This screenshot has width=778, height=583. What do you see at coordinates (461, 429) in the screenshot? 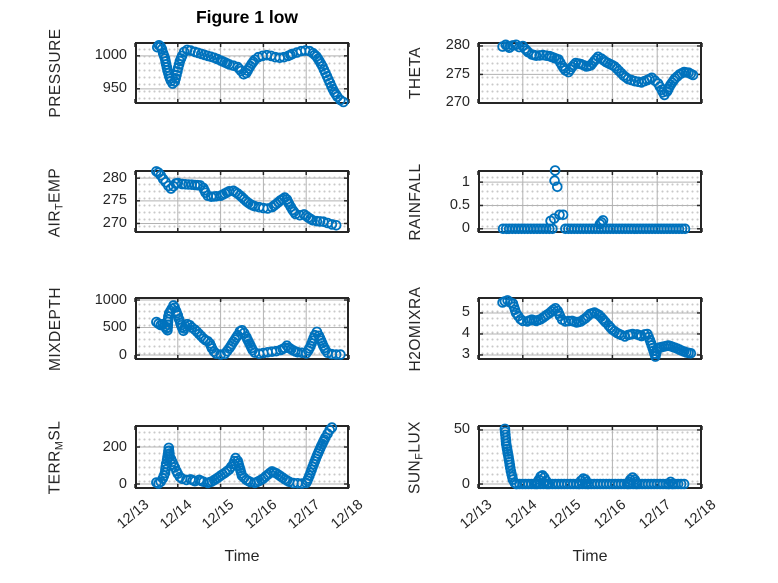
I see `subplot-sun-flux-ytick-50: 50` at bounding box center [461, 429].